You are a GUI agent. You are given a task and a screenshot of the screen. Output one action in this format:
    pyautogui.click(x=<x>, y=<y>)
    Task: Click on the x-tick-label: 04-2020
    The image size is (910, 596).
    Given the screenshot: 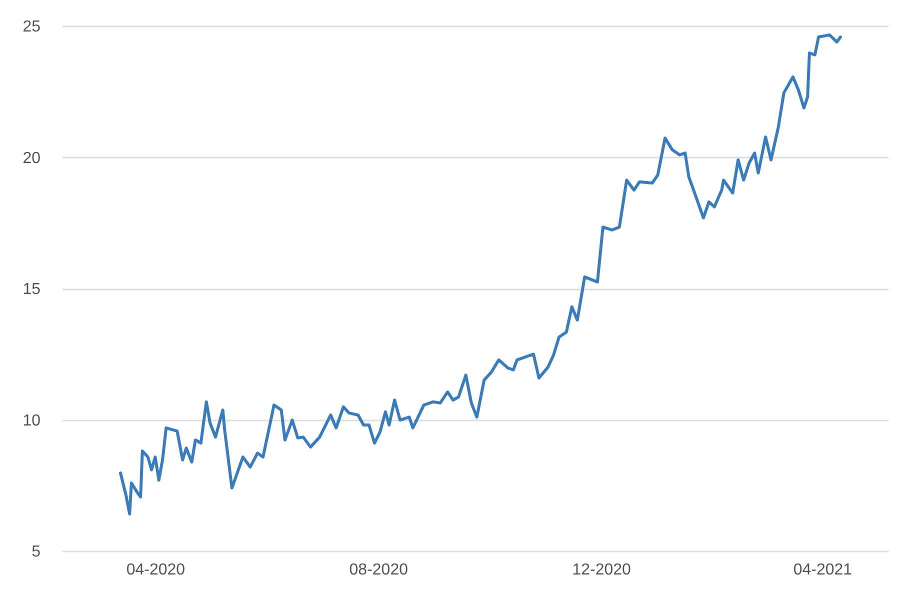 What is the action you would take?
    pyautogui.click(x=156, y=570)
    